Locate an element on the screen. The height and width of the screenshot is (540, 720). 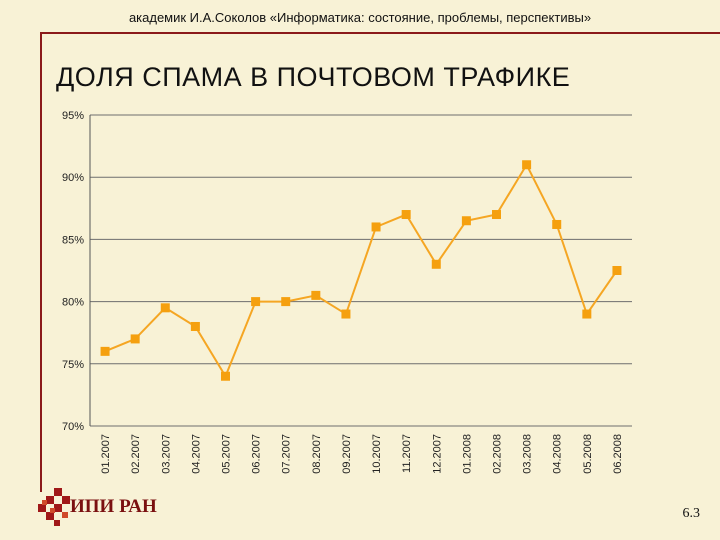
x-tick-label-11.2007: 11.2007 is located at coordinates (407, 453).